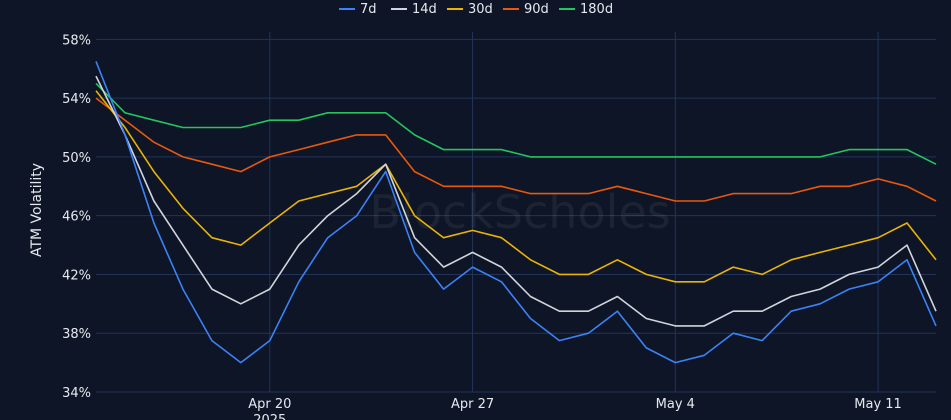 The height and width of the screenshot is (420, 951). I want to click on y-tick-label: 54%, so click(76, 99).